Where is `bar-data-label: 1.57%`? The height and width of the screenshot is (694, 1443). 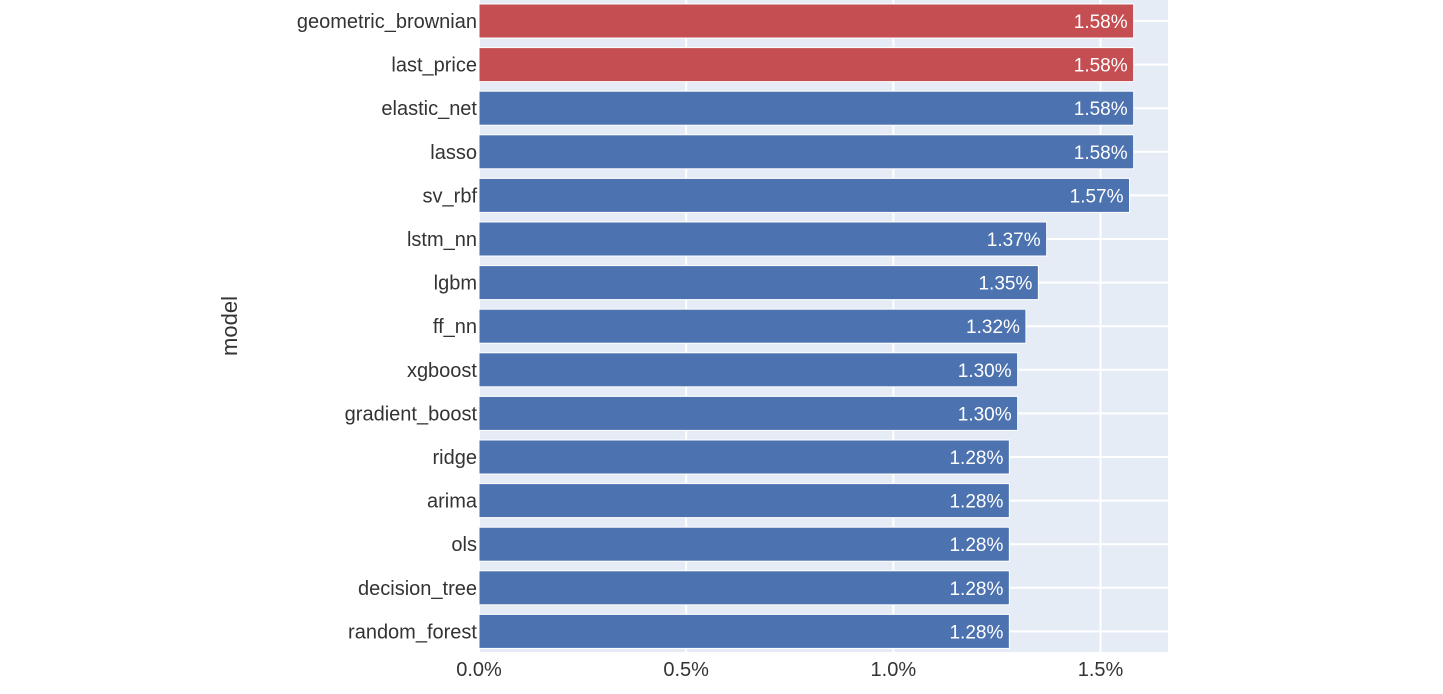
bar-data-label: 1.57% is located at coordinates (1097, 196).